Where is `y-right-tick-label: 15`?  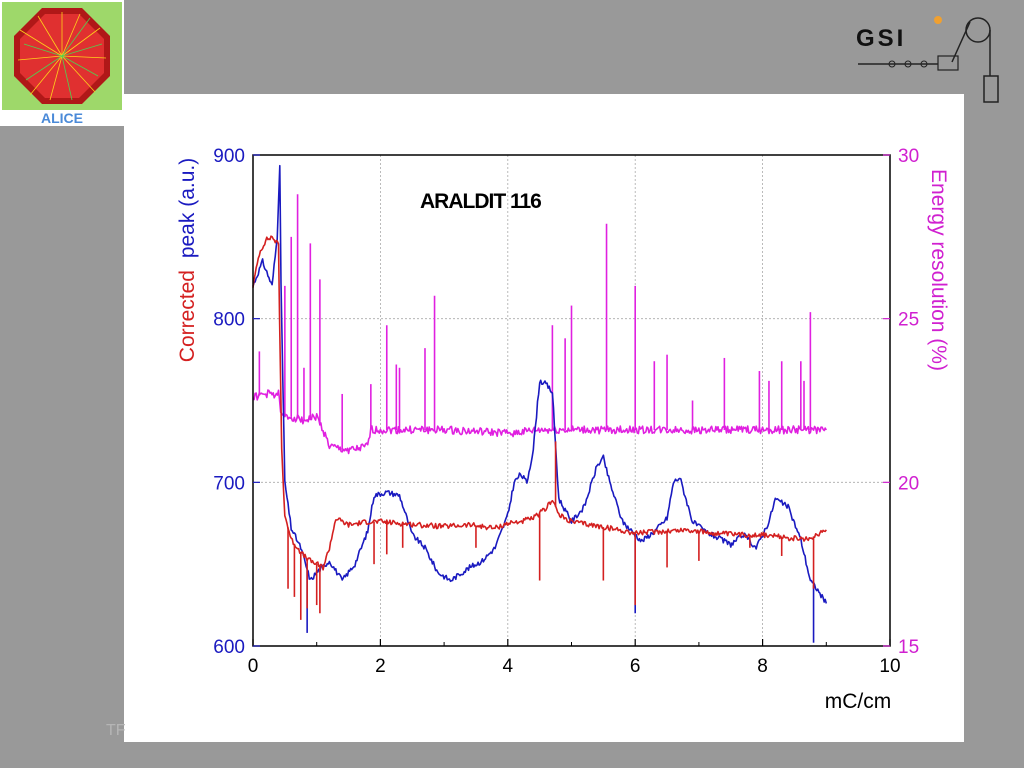
y-right-tick-label: 15 is located at coordinates (908, 647).